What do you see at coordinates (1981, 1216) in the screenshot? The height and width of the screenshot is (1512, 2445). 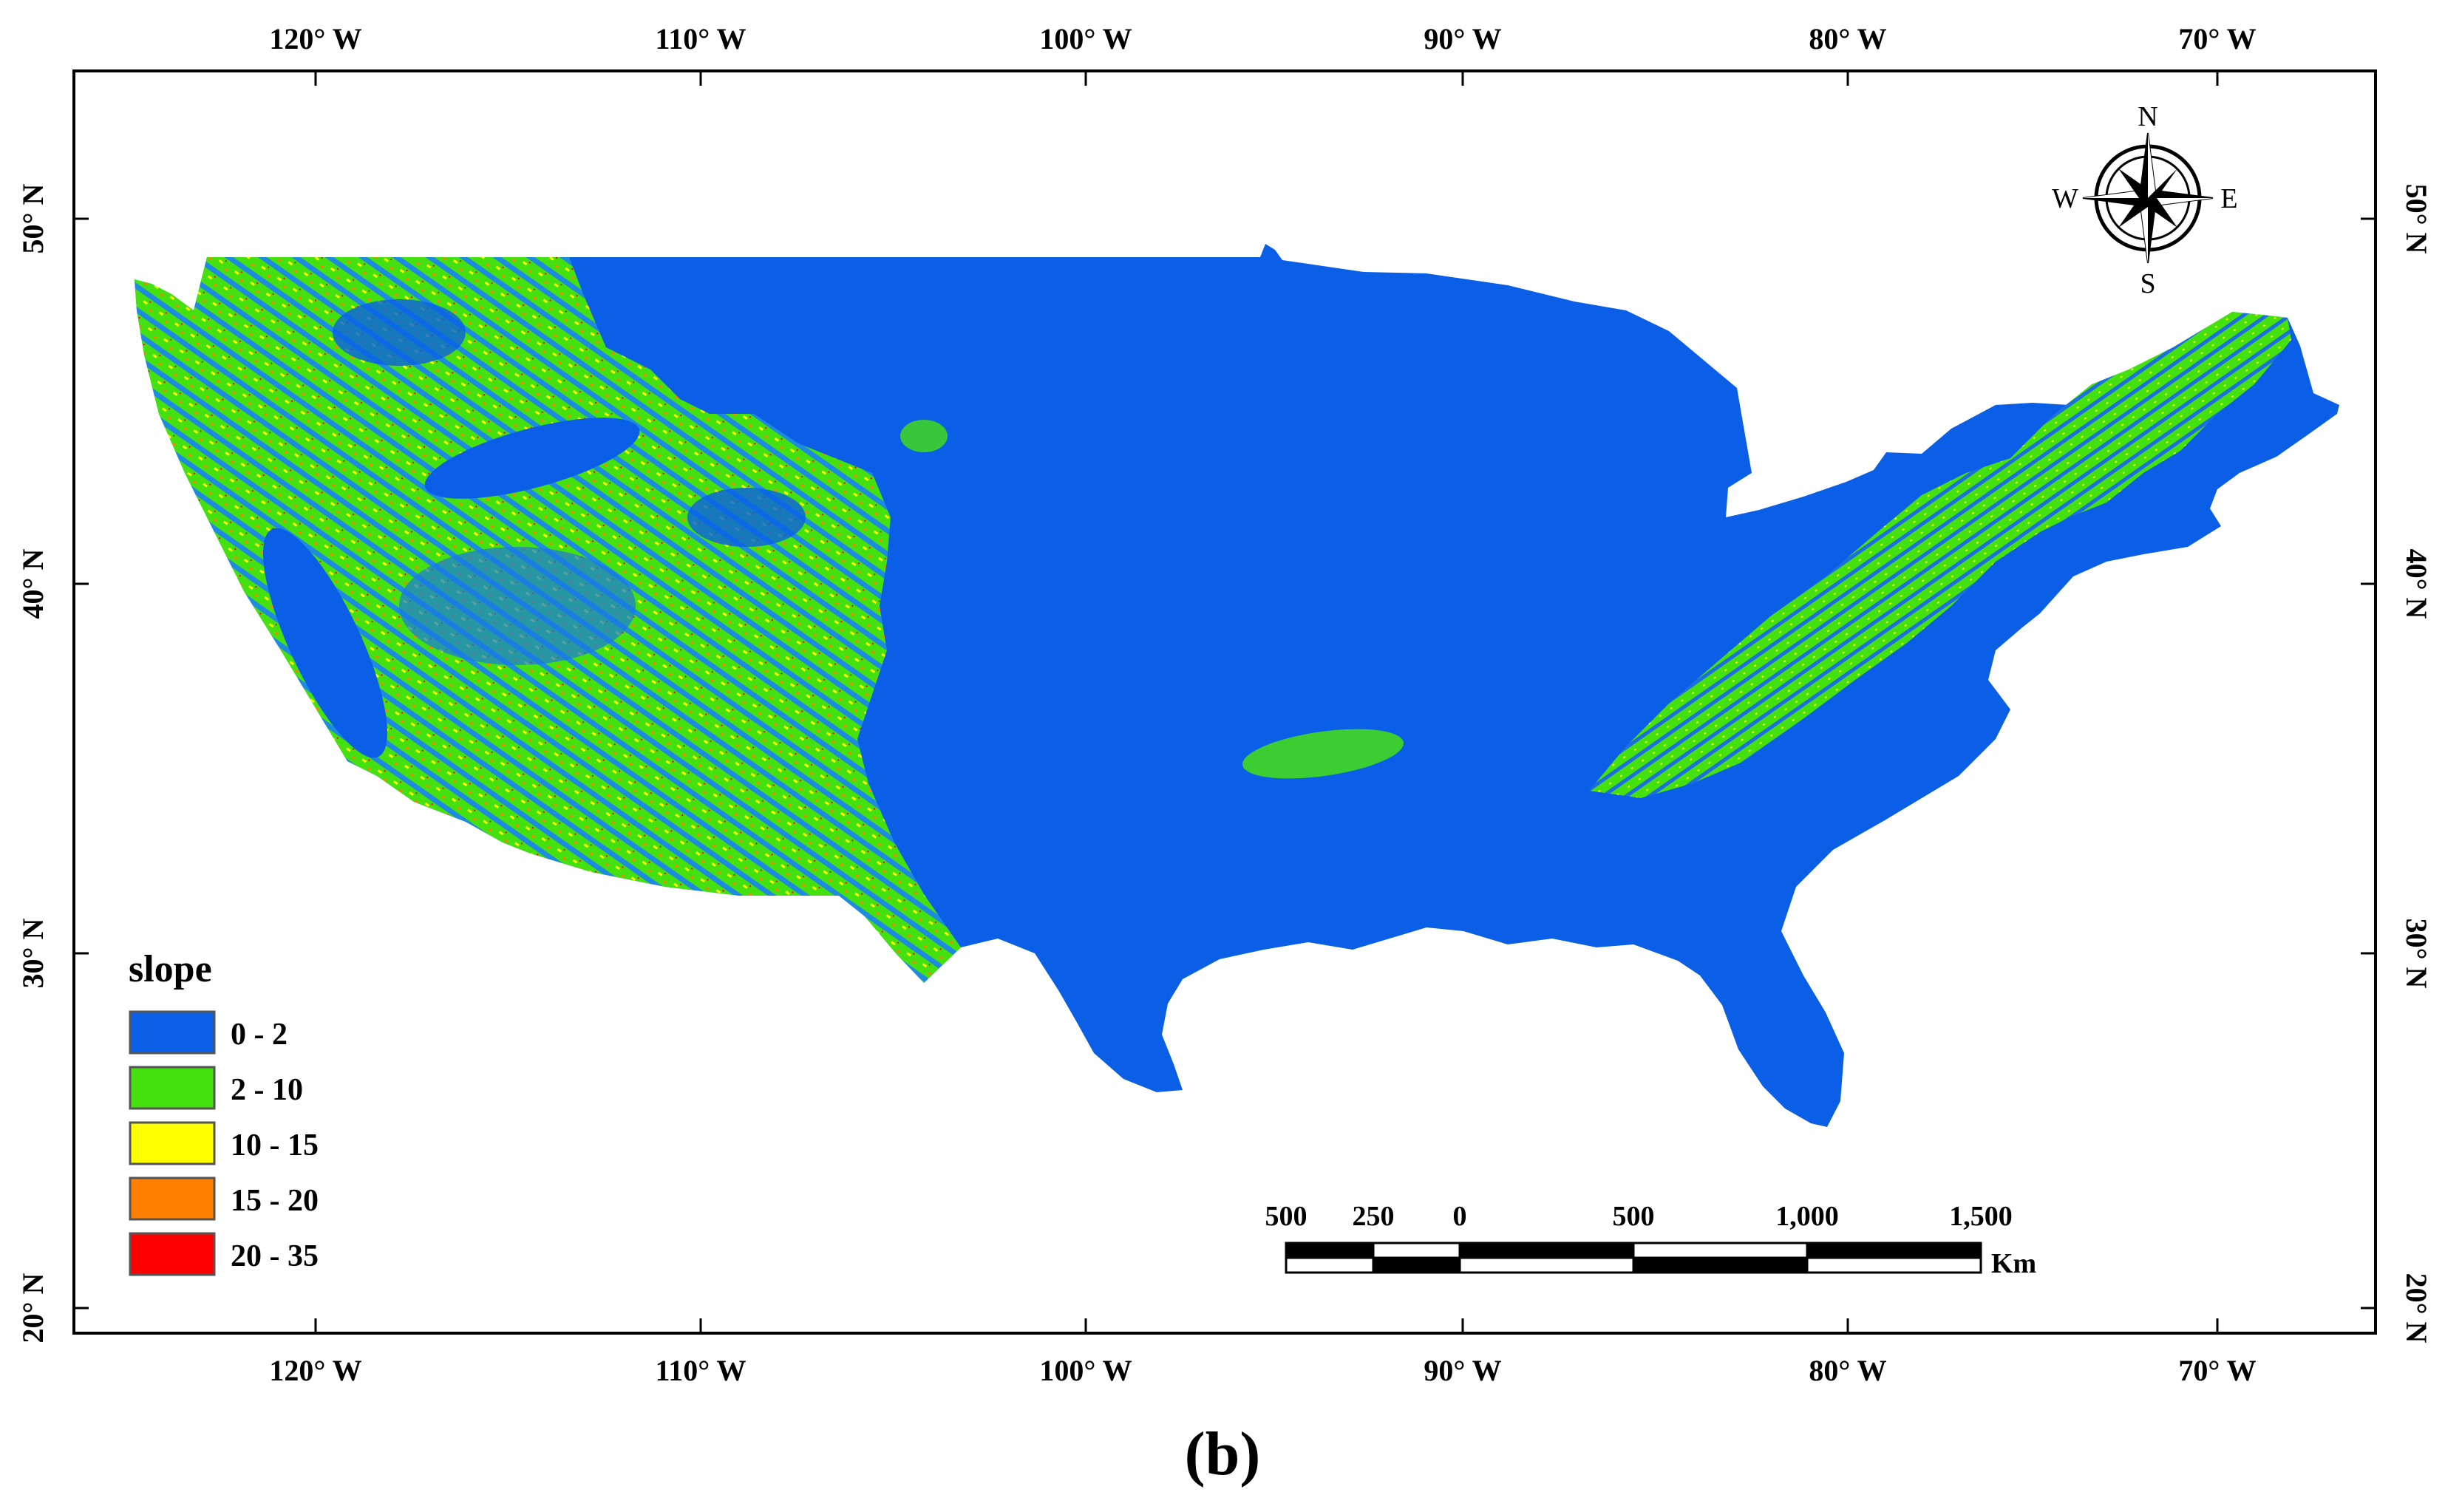 I see `scale-label-1500: 1,500` at bounding box center [1981, 1216].